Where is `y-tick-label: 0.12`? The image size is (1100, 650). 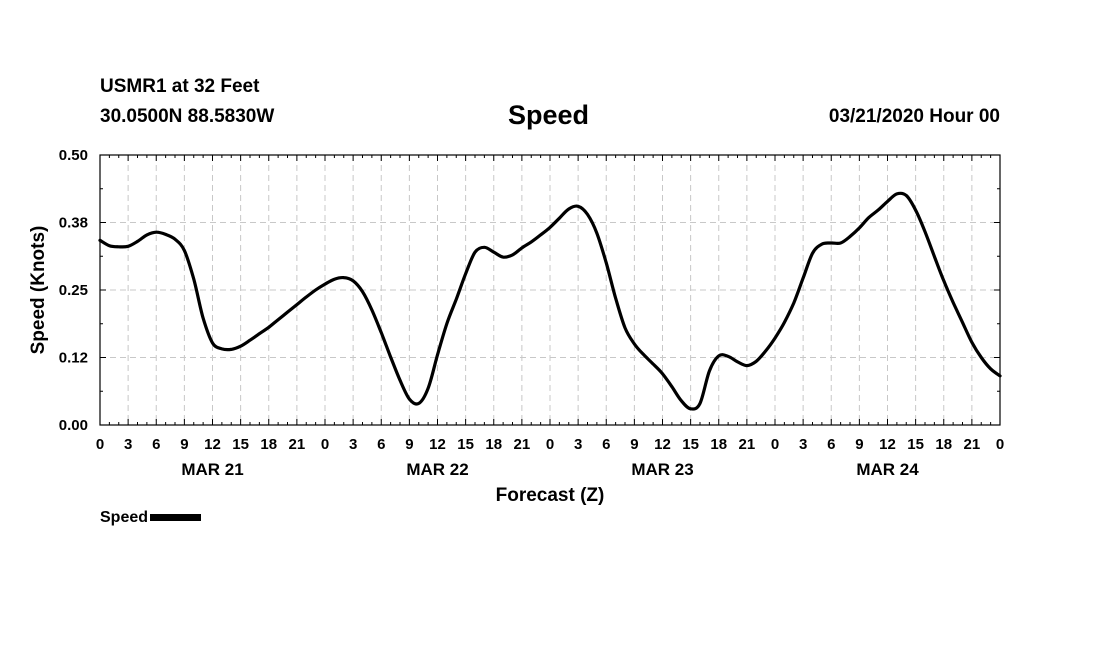
y-tick-label: 0.12 is located at coordinates (73, 358).